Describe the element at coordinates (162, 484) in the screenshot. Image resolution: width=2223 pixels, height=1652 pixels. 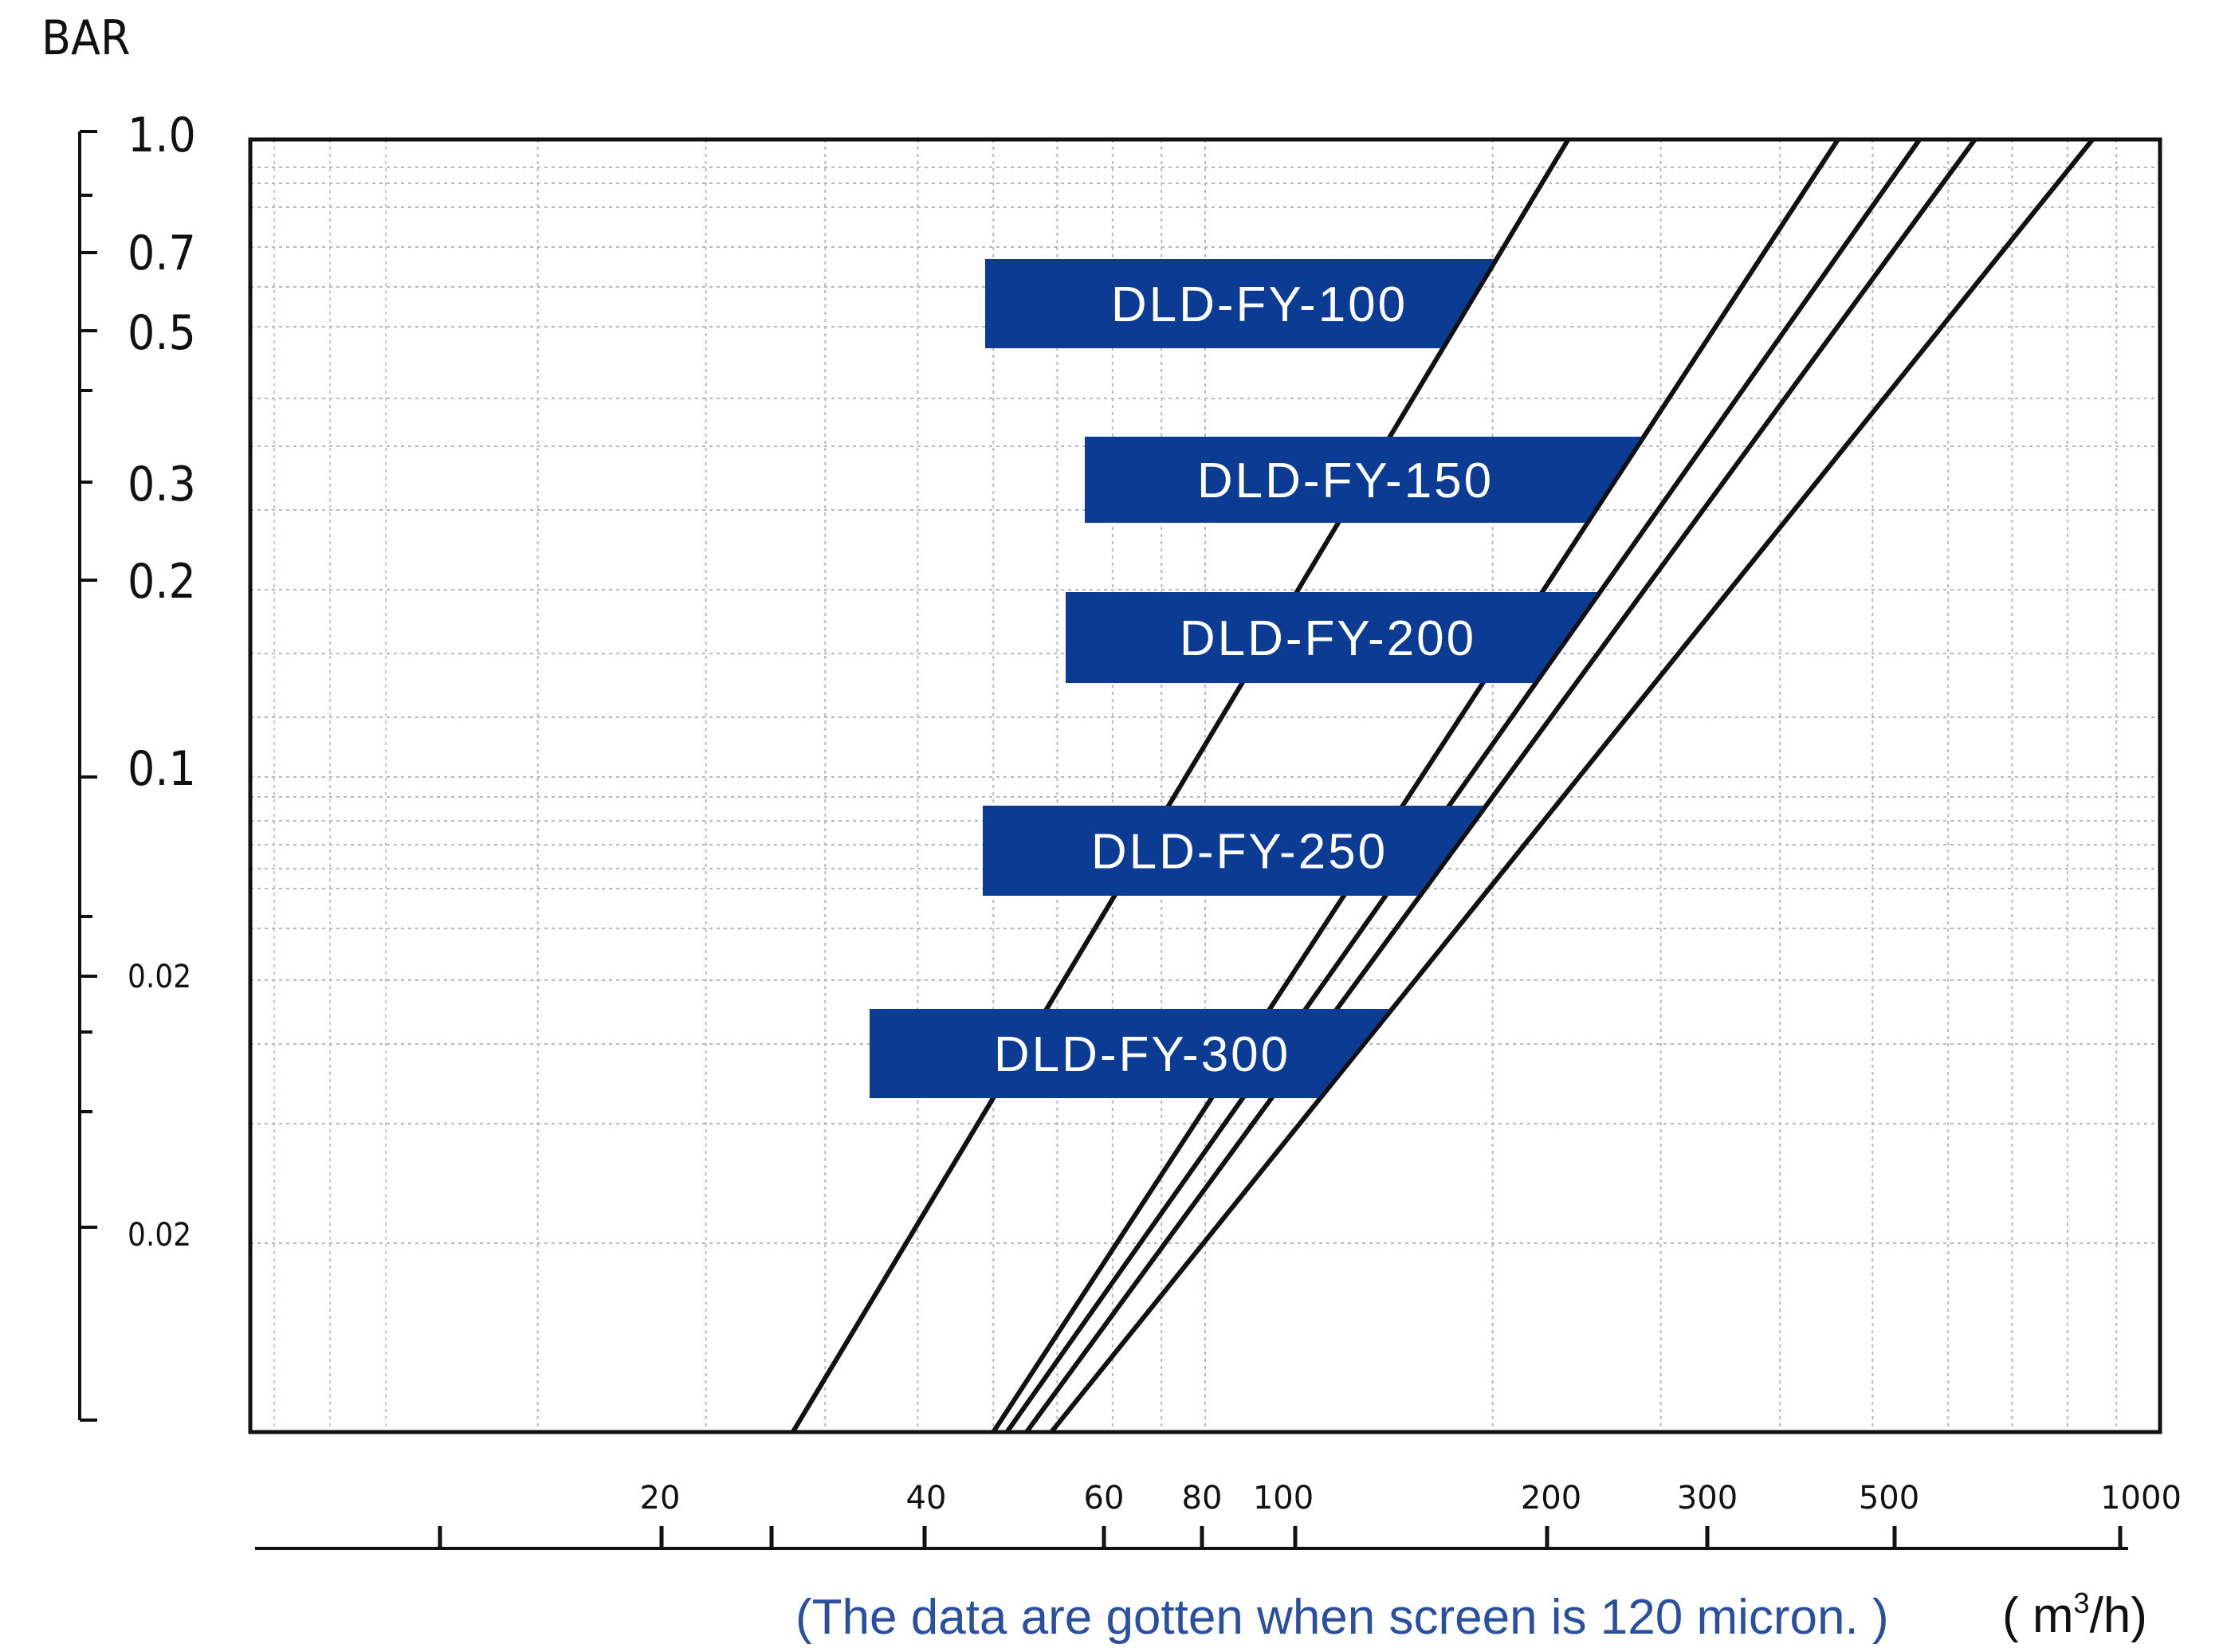
I see `y-tick-label: 0.3` at that location.